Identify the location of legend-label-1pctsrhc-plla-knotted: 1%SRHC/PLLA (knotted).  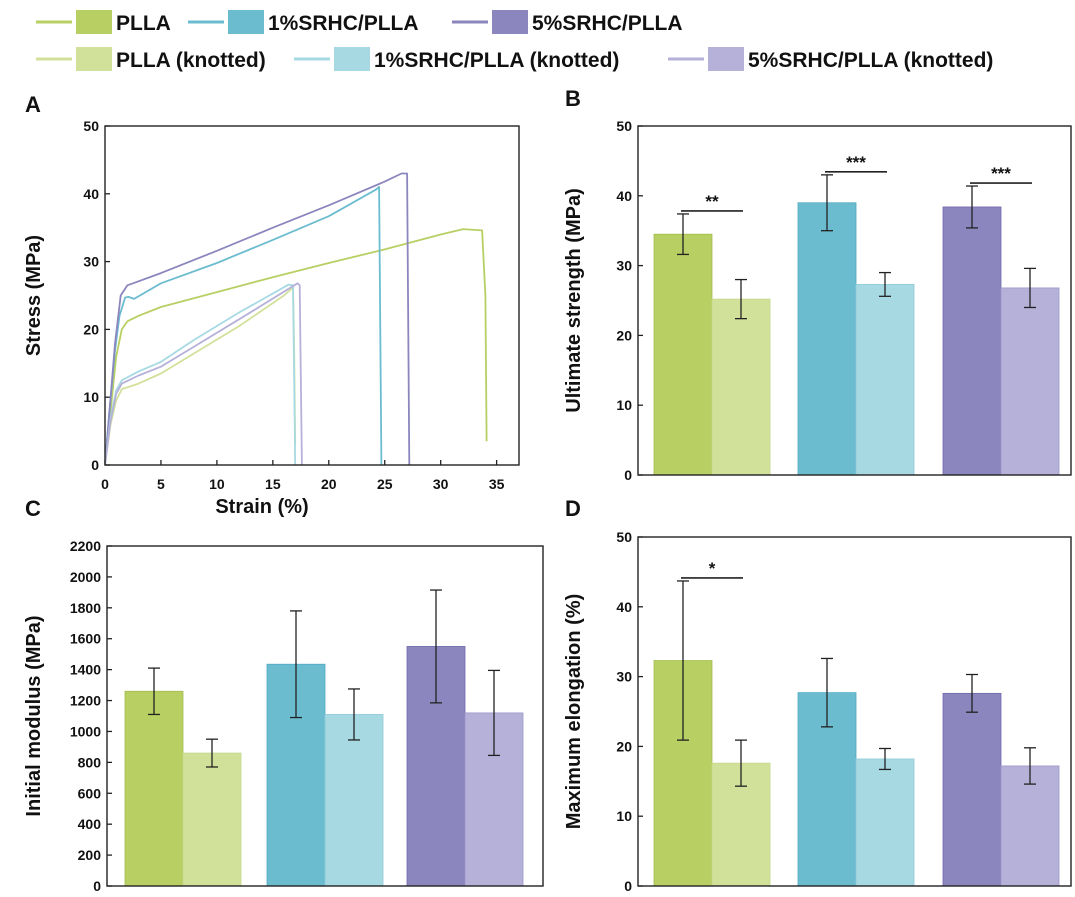
(496, 60).